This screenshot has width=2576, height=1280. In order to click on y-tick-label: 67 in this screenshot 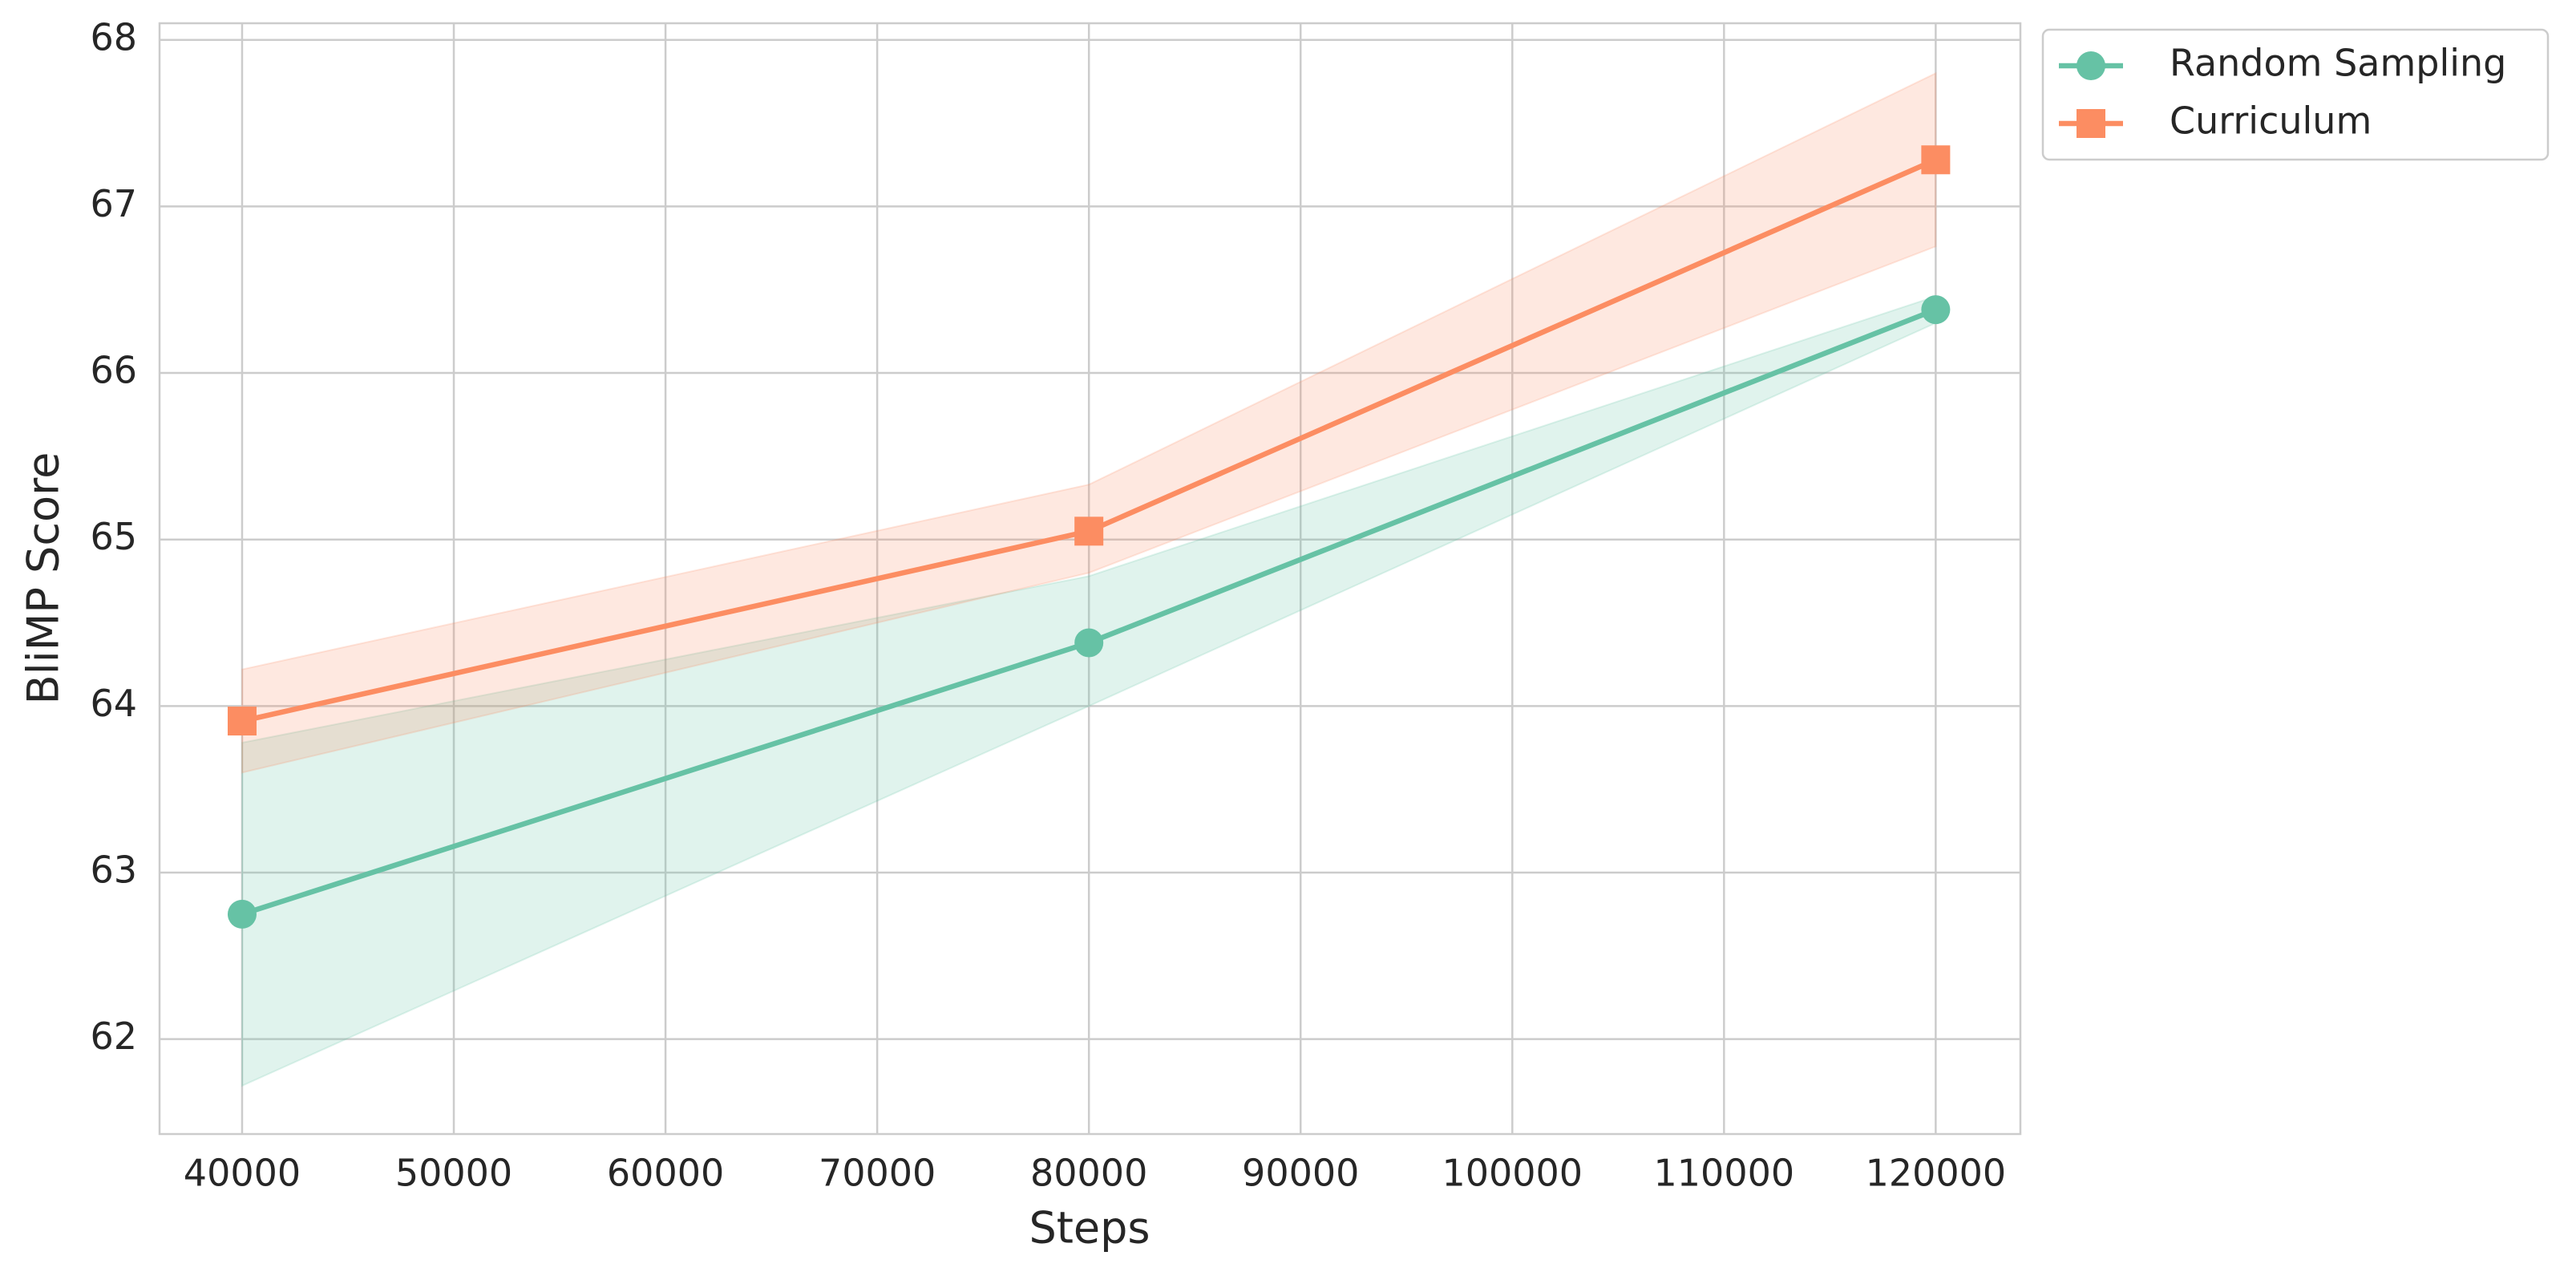, I will do `click(113, 203)`.